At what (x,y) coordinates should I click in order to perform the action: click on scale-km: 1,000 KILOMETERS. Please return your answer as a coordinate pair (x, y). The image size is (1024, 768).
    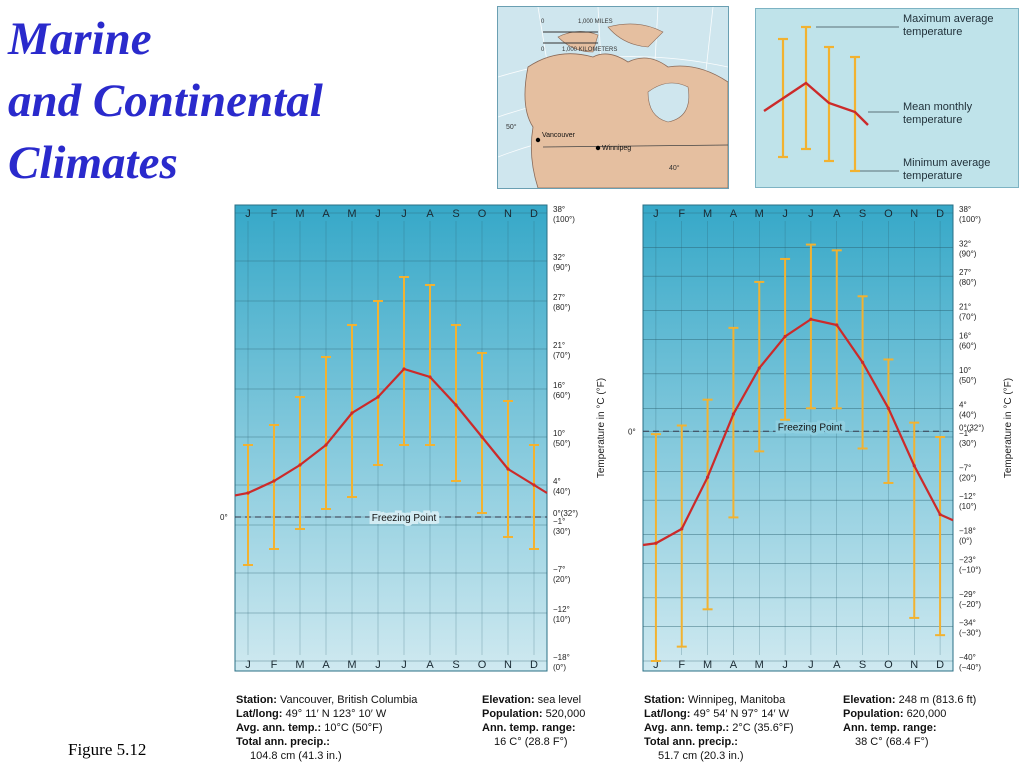
    Looking at the image, I should click on (589, 50).